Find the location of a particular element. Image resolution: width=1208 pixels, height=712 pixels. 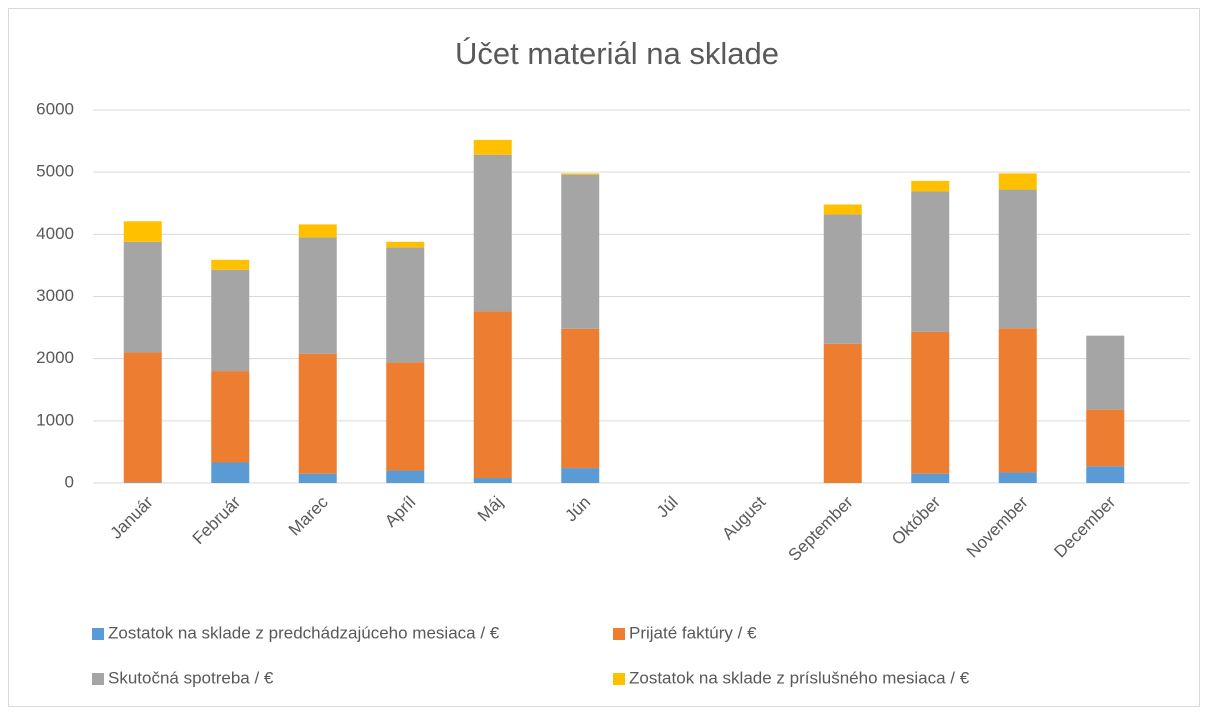

y-tick-label: 3000 is located at coordinates (55, 295).